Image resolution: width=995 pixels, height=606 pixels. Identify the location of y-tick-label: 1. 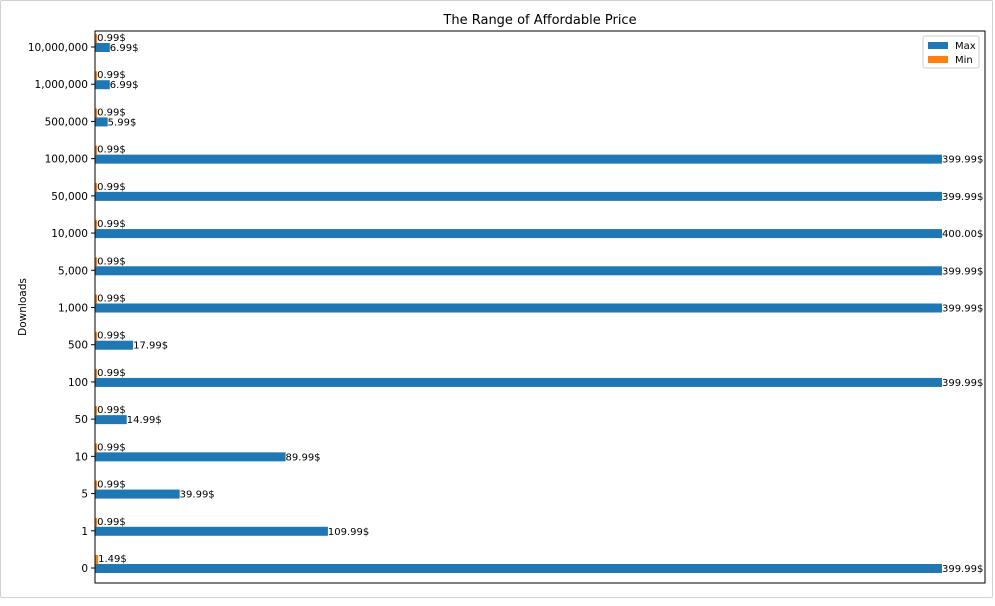
(84, 532).